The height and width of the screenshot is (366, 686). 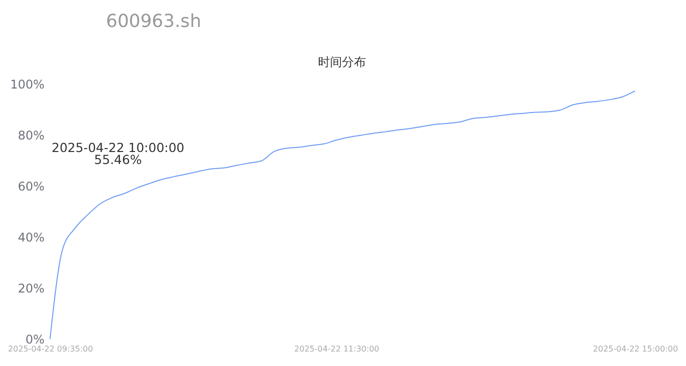 What do you see at coordinates (337, 349) in the screenshot?
I see `x-tick-label: 2025-04-22 11:30:00` at bounding box center [337, 349].